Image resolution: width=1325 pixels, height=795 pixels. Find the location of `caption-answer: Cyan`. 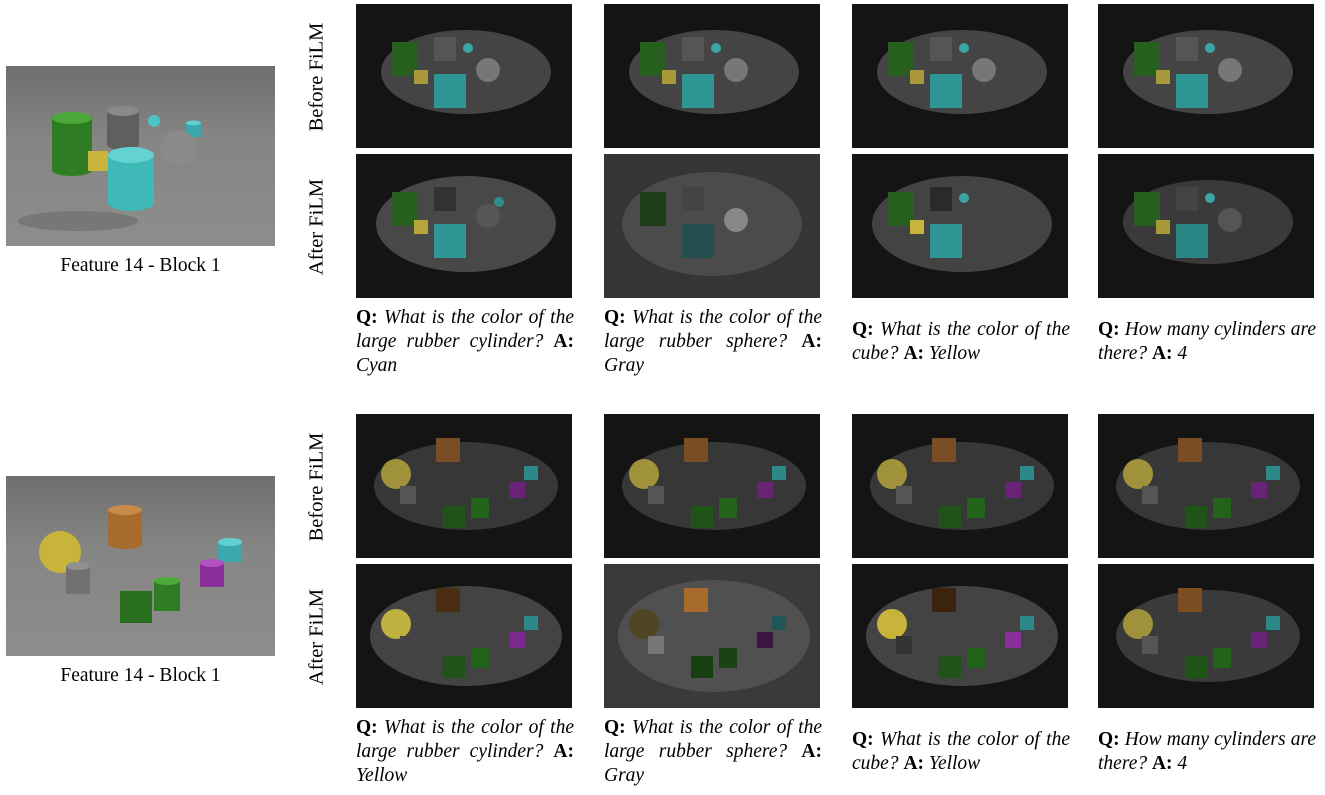

caption-answer: Cyan is located at coordinates (377, 365).